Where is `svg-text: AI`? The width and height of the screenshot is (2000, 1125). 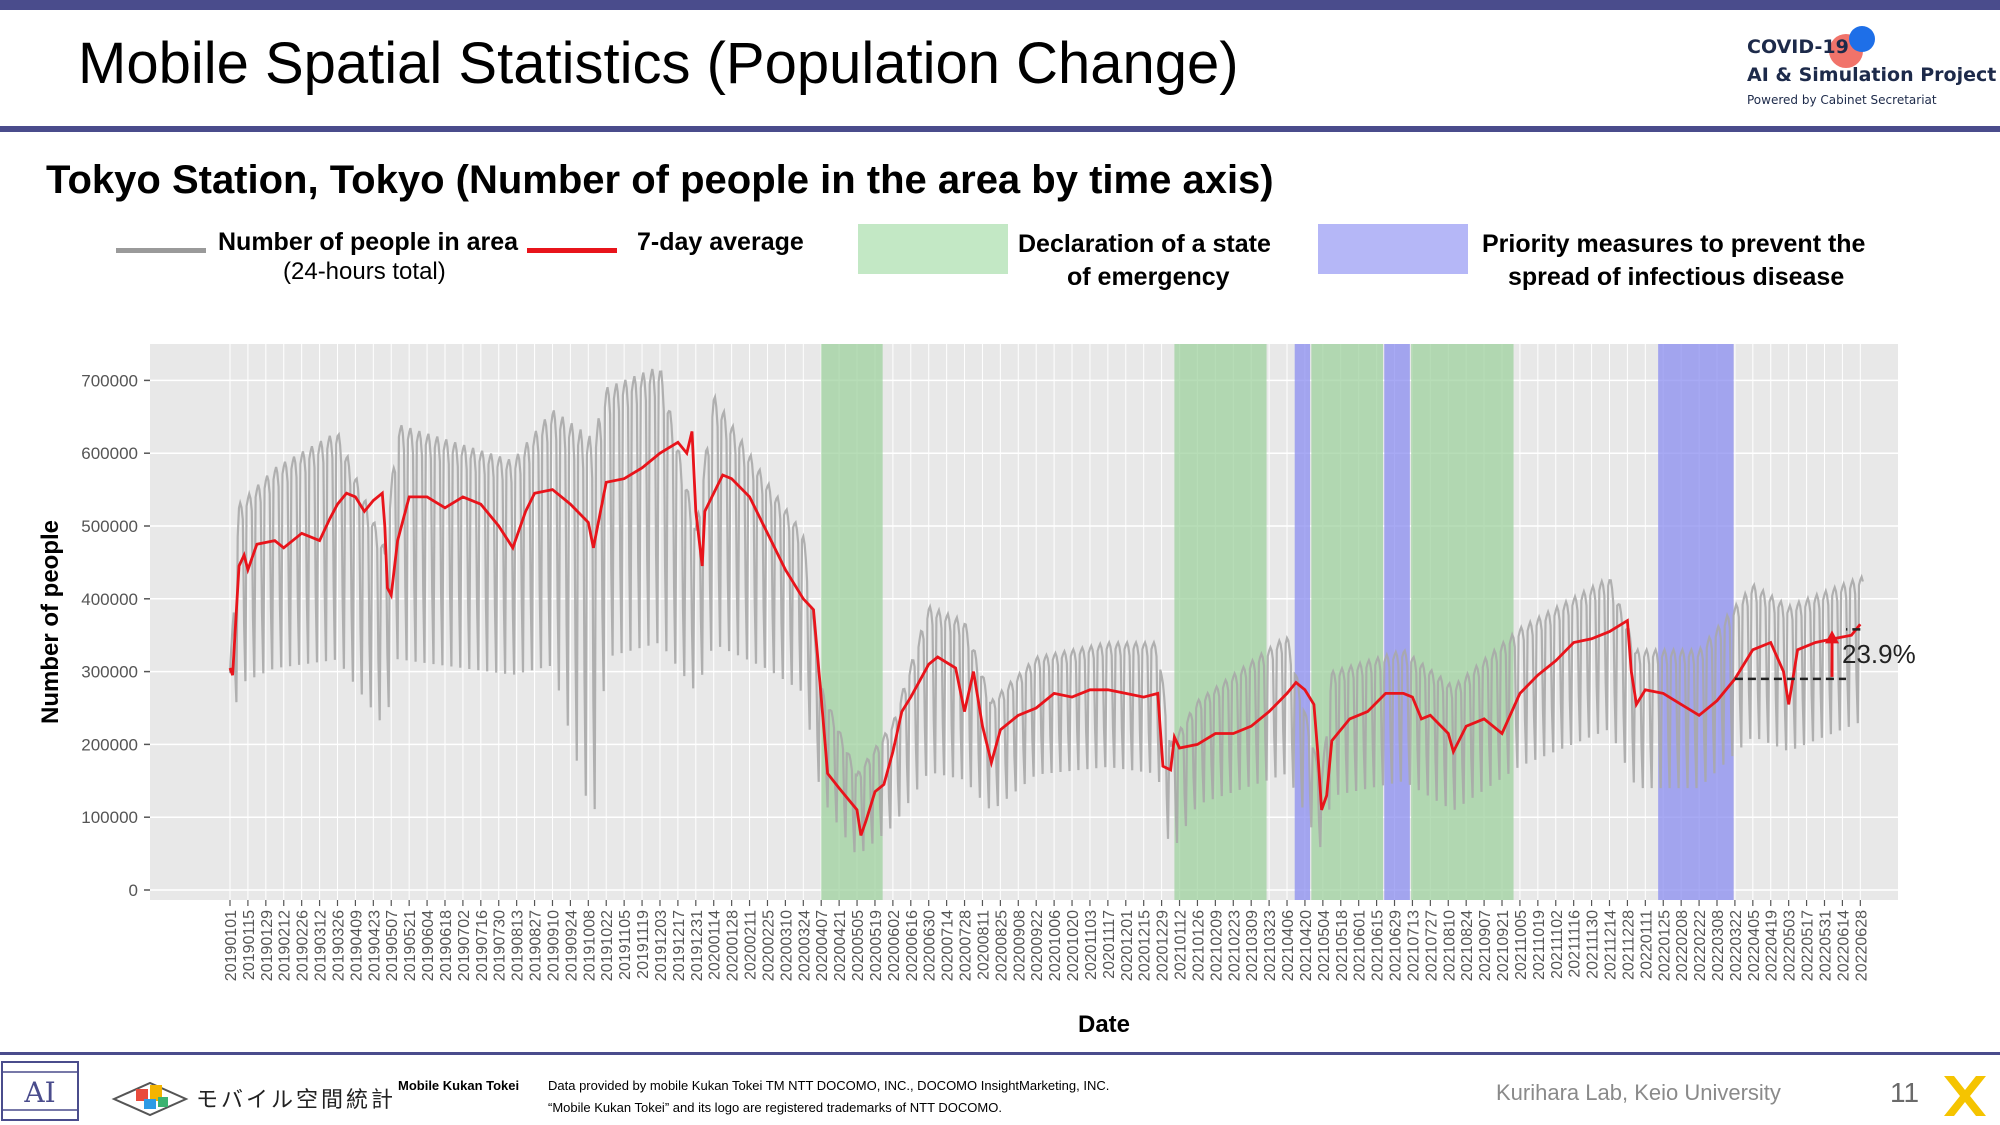 svg-text: AI is located at coordinates (39, 1092).